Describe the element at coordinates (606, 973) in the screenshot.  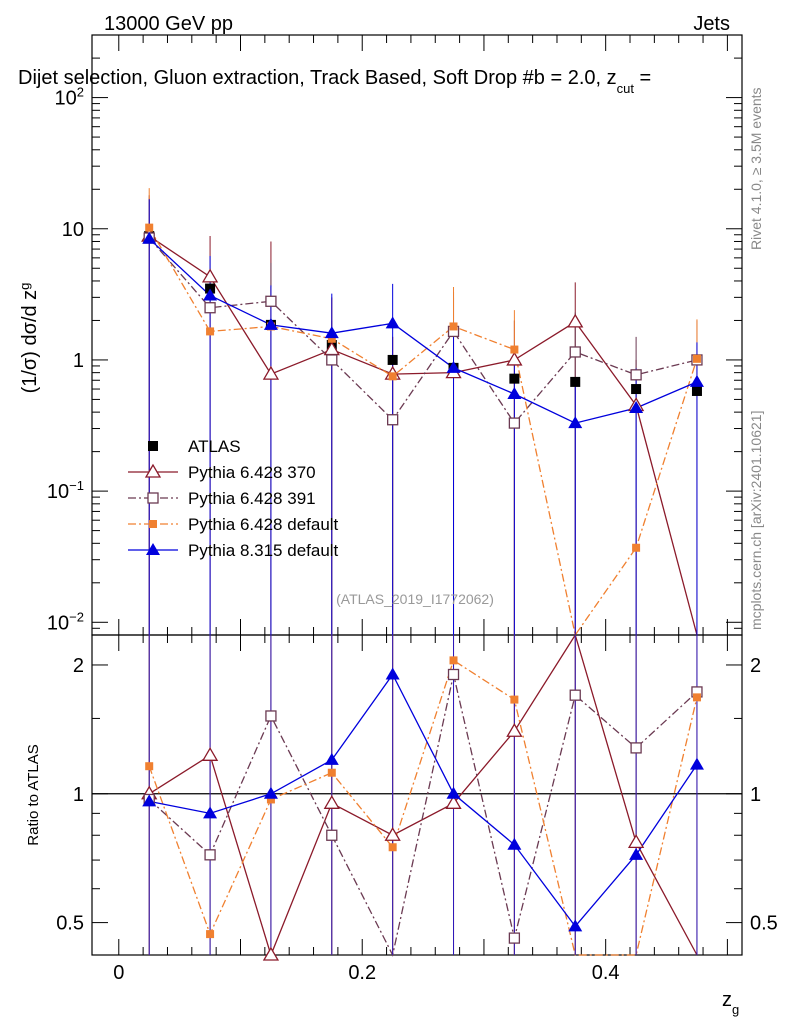
I see `x-tick-label: 0.4` at that location.